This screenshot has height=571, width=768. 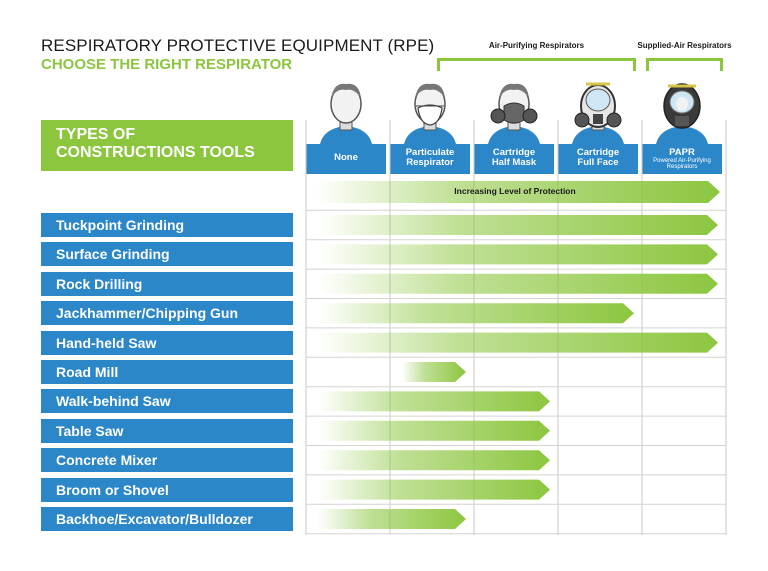 What do you see at coordinates (167, 489) in the screenshot?
I see `tool-label: Broom or Shovel` at bounding box center [167, 489].